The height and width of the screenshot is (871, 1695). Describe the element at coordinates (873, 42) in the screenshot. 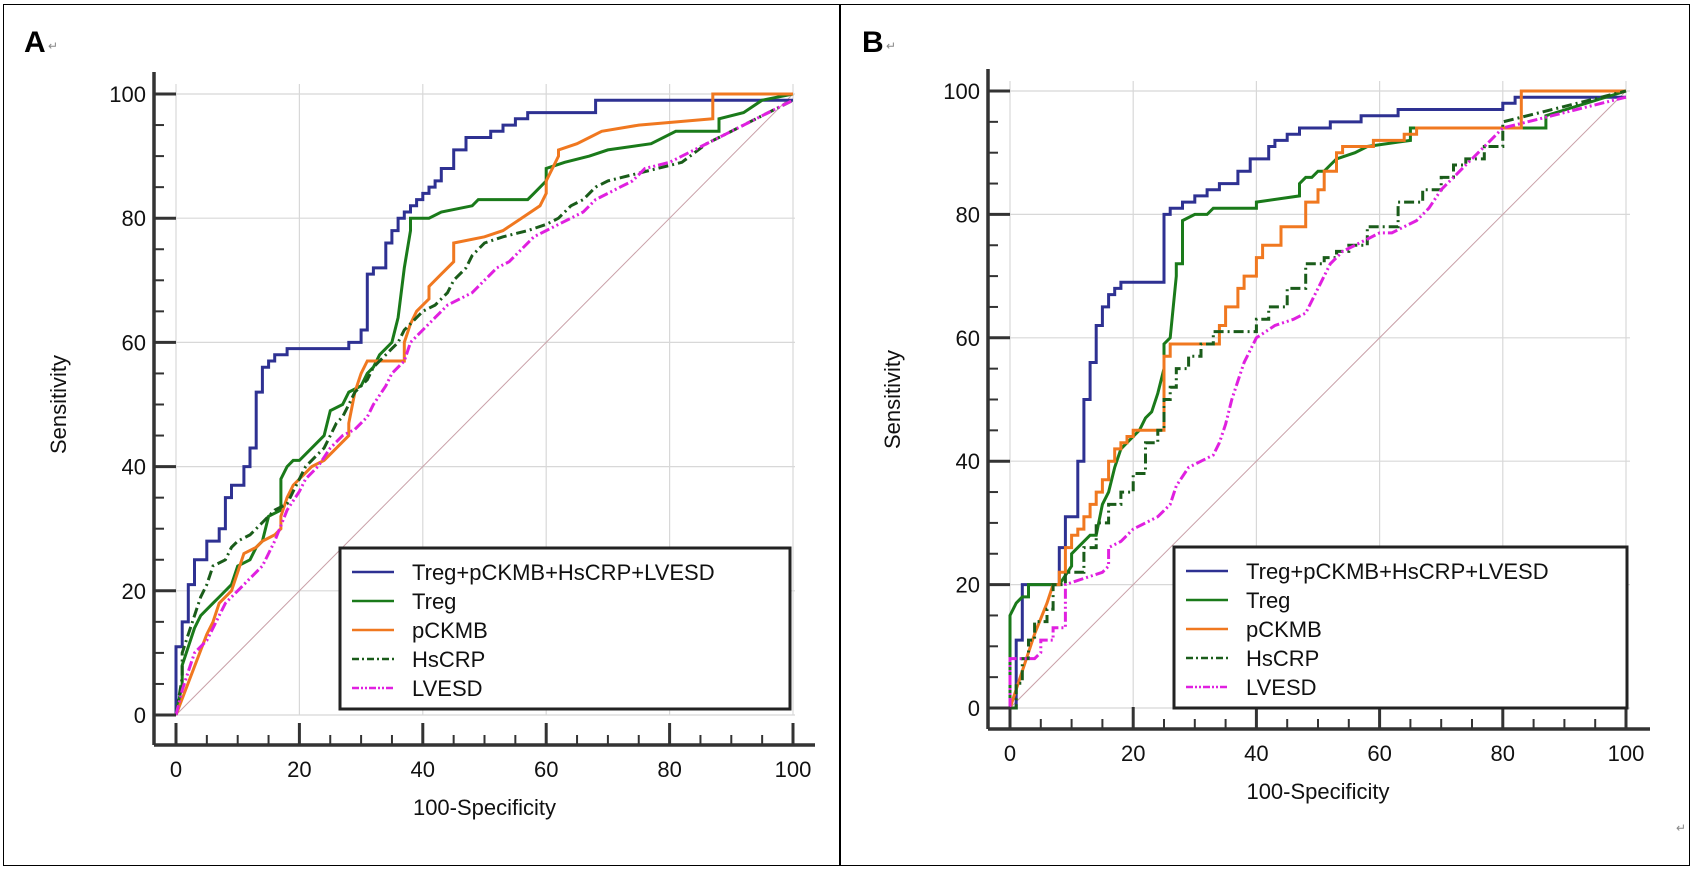

I see `panel-label-b: B` at that location.